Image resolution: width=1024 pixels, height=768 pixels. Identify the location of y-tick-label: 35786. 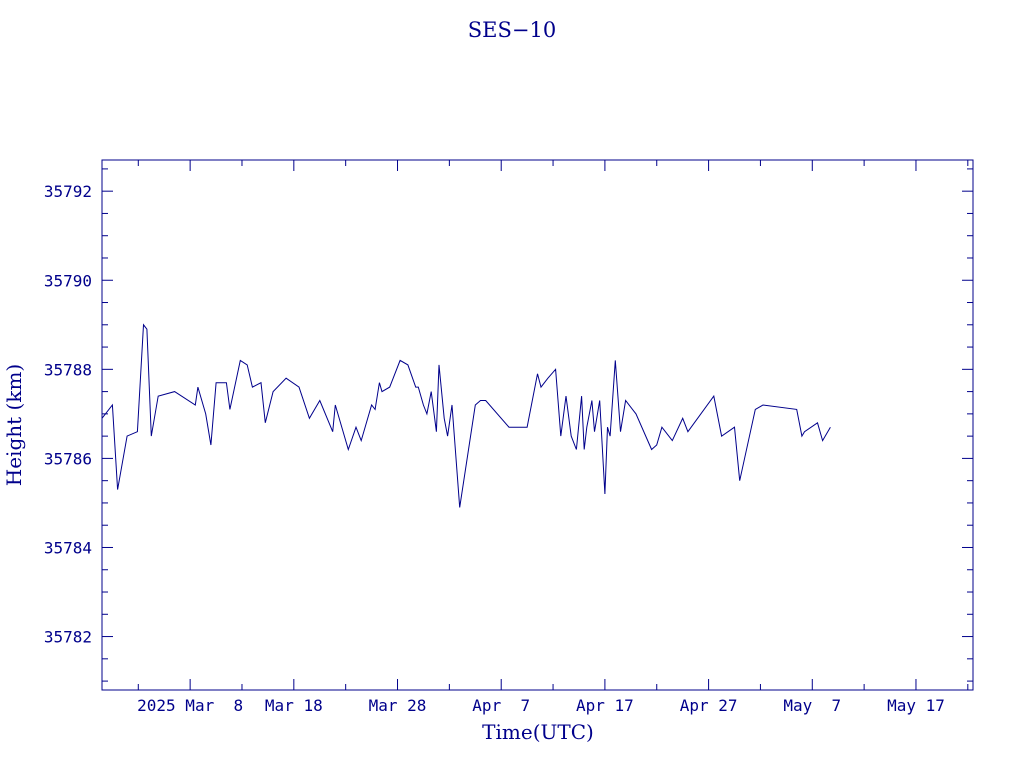
(68, 458).